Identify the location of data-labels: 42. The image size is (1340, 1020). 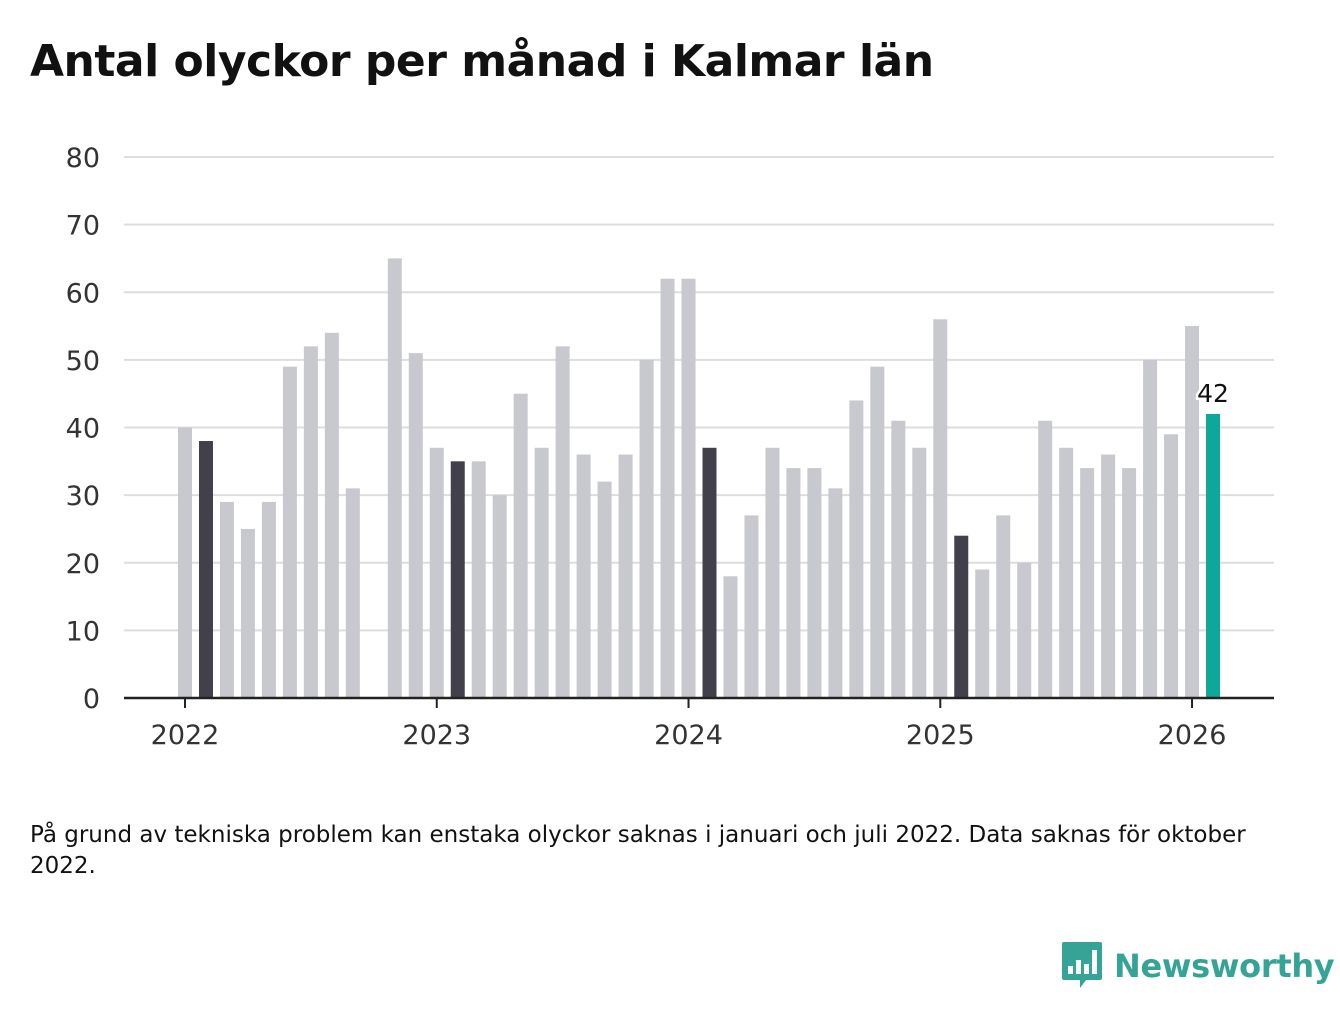
(1213, 393).